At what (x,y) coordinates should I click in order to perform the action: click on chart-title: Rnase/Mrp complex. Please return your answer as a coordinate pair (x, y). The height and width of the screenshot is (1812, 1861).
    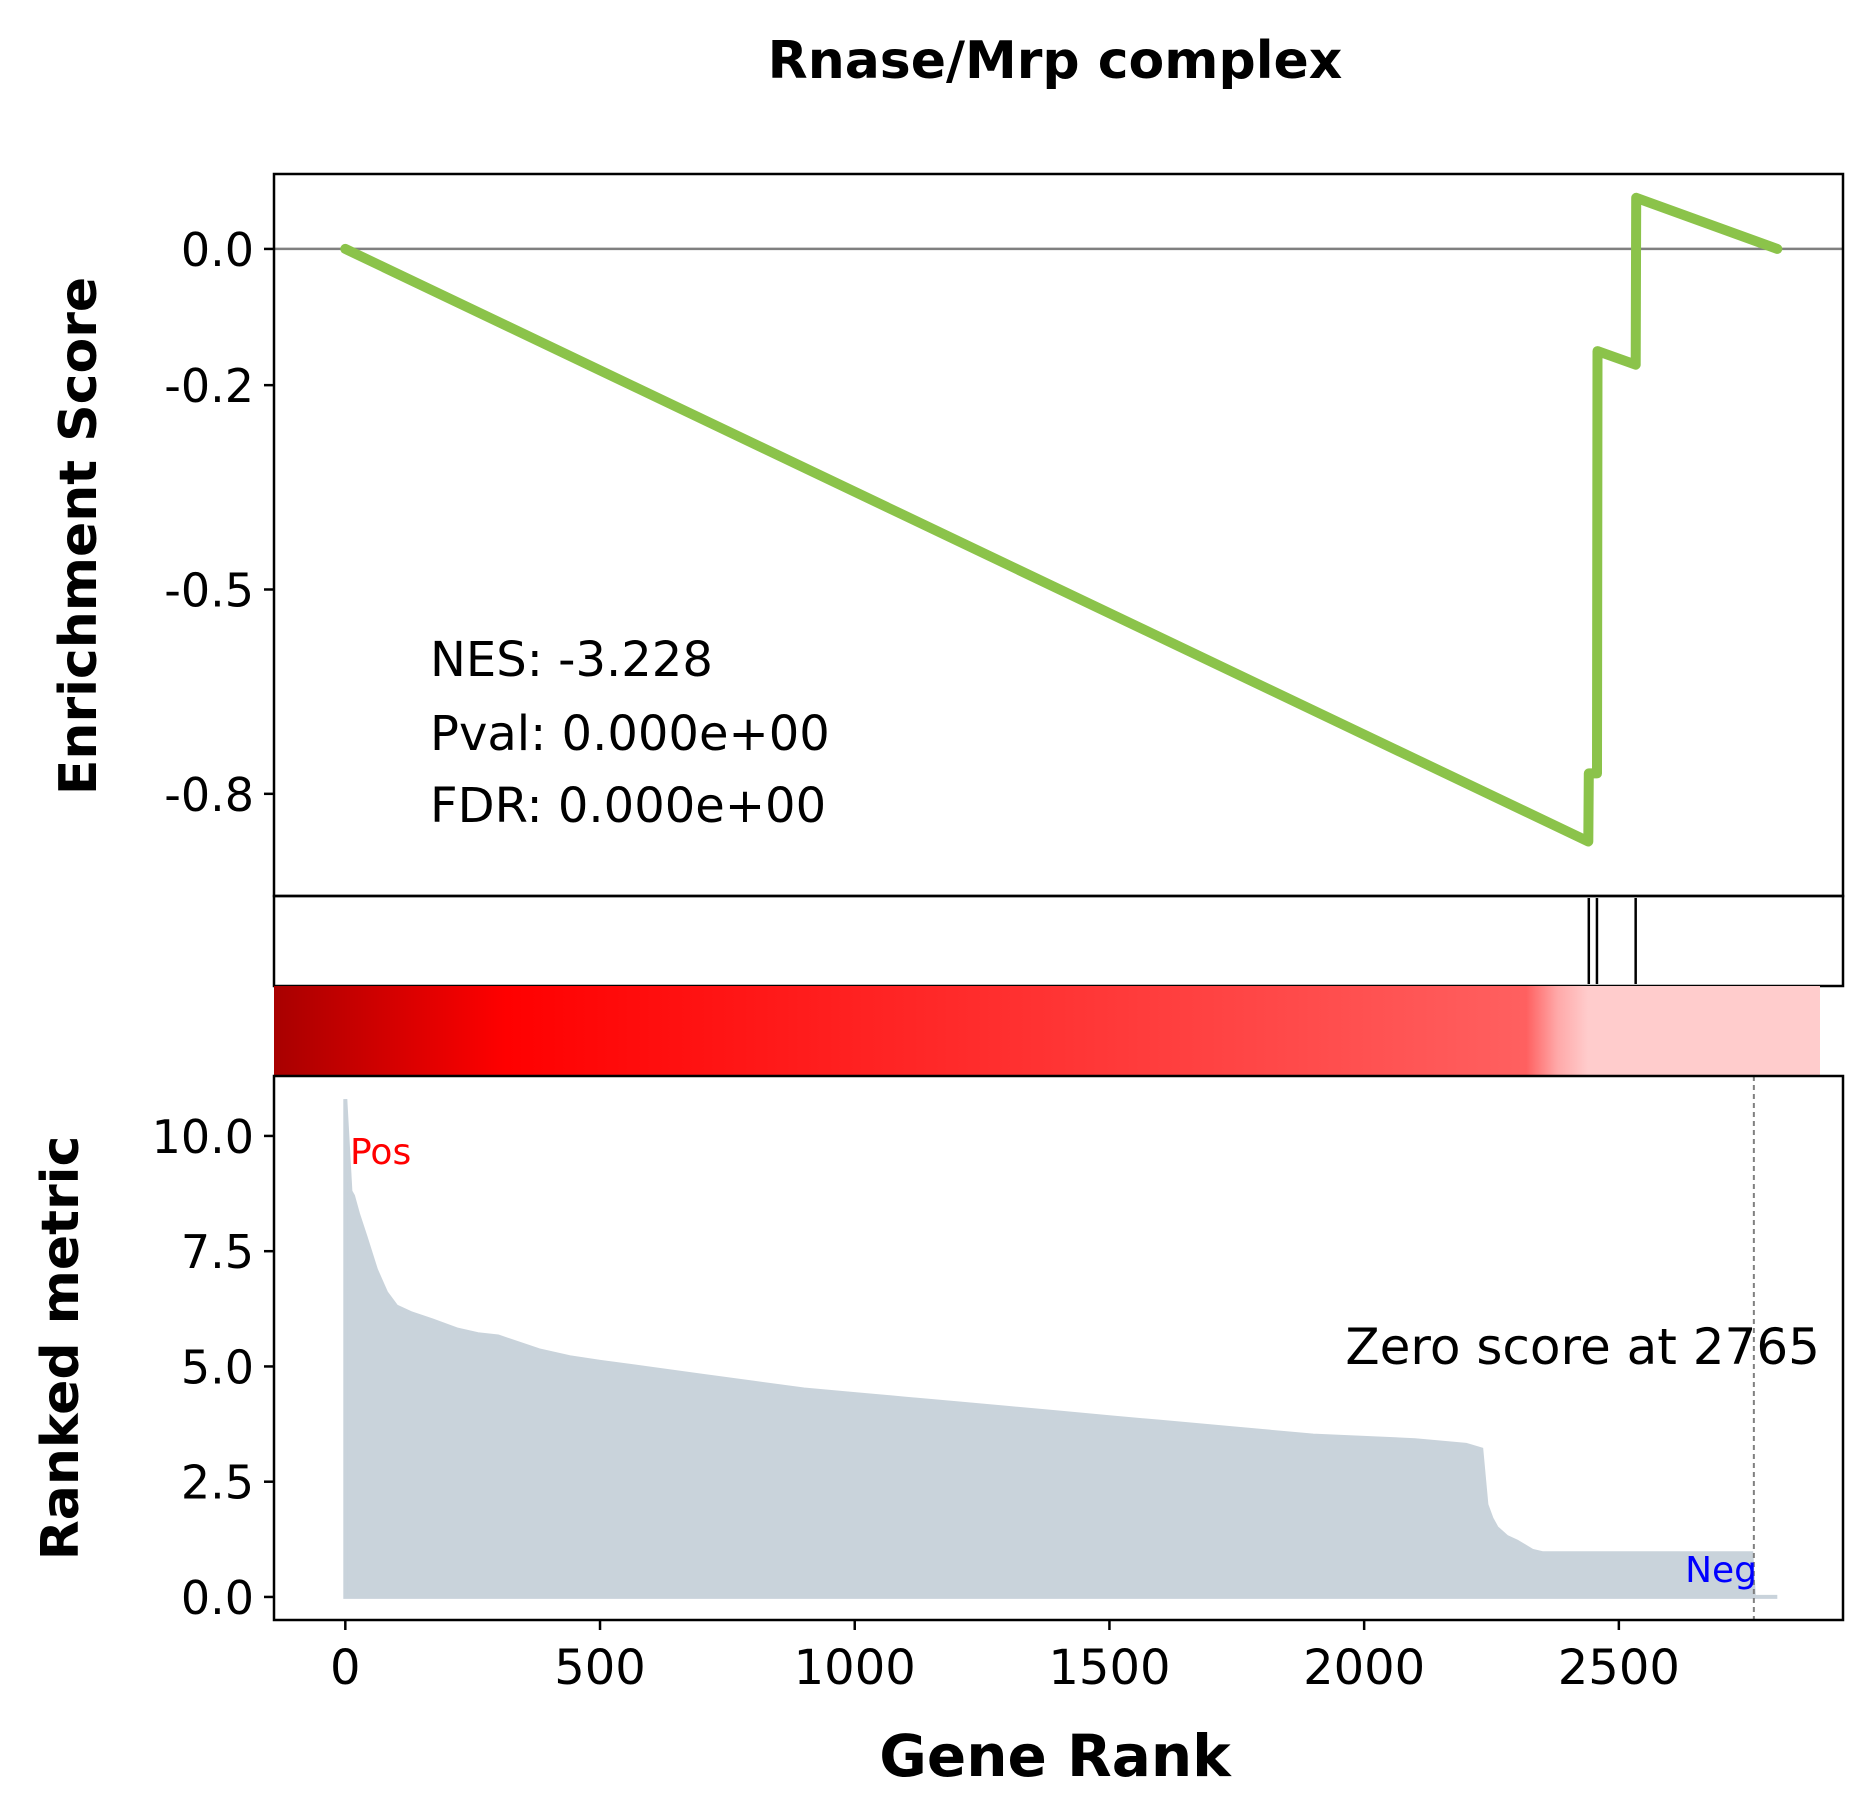
    Looking at the image, I should click on (1055, 61).